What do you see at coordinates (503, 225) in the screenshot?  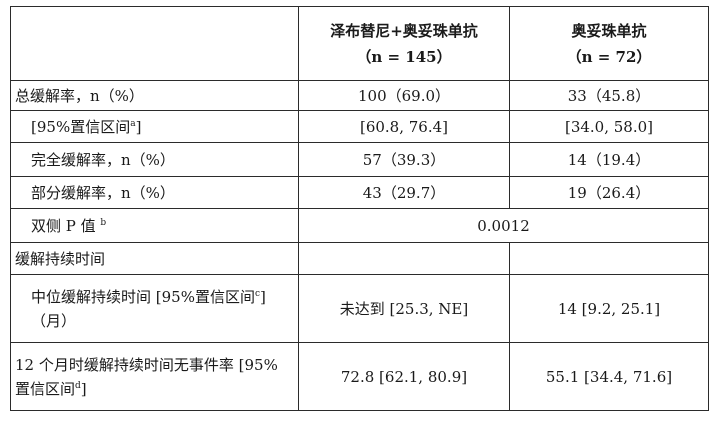 I see `cell-p-value: 0.0012` at bounding box center [503, 225].